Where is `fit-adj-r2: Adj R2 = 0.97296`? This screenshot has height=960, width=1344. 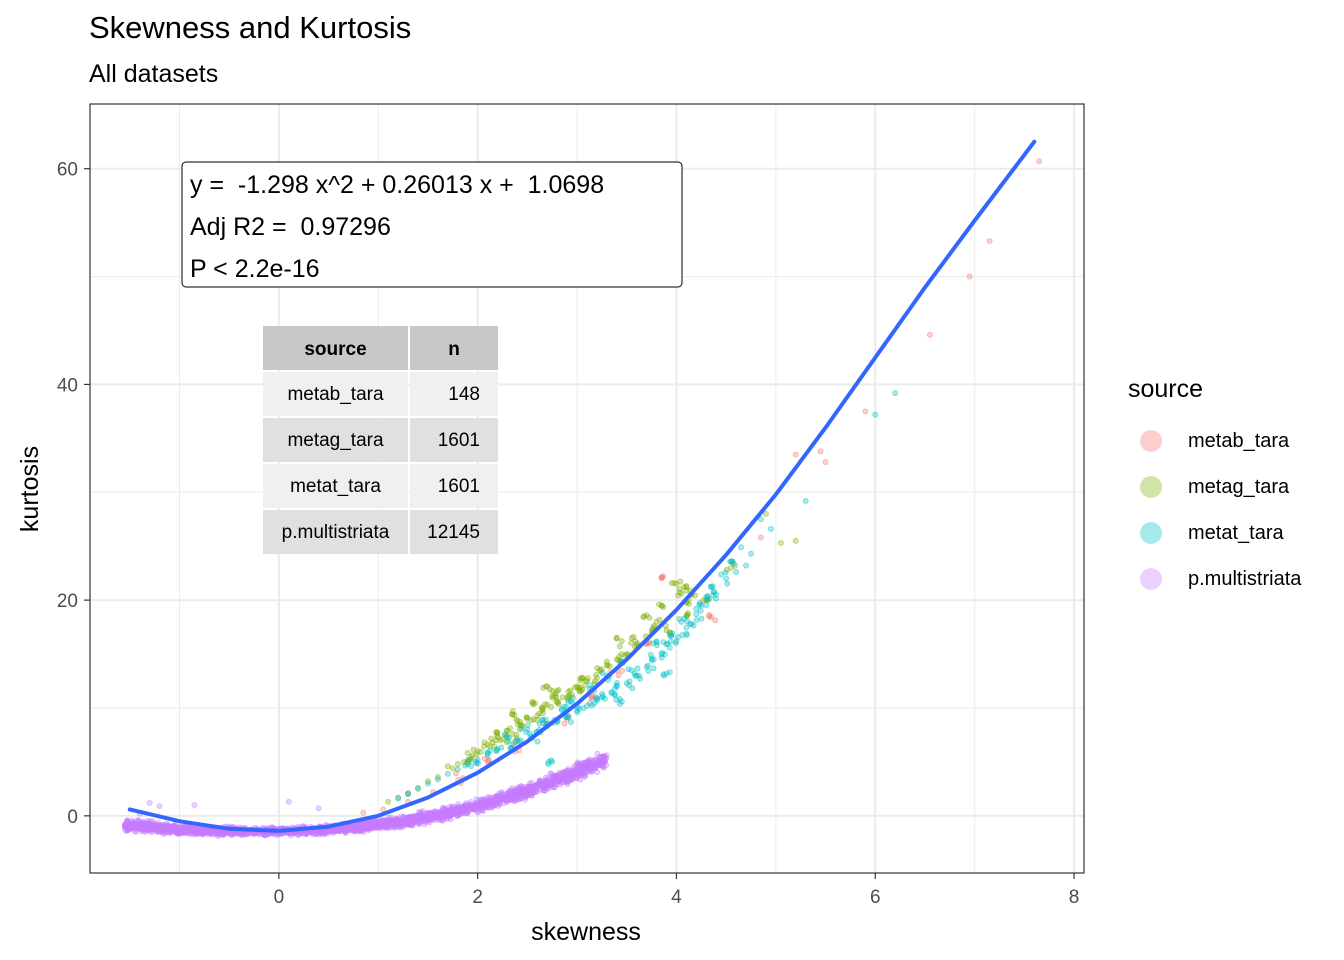
fit-adj-r2: Adj R2 = 0.97296 is located at coordinates (290, 227).